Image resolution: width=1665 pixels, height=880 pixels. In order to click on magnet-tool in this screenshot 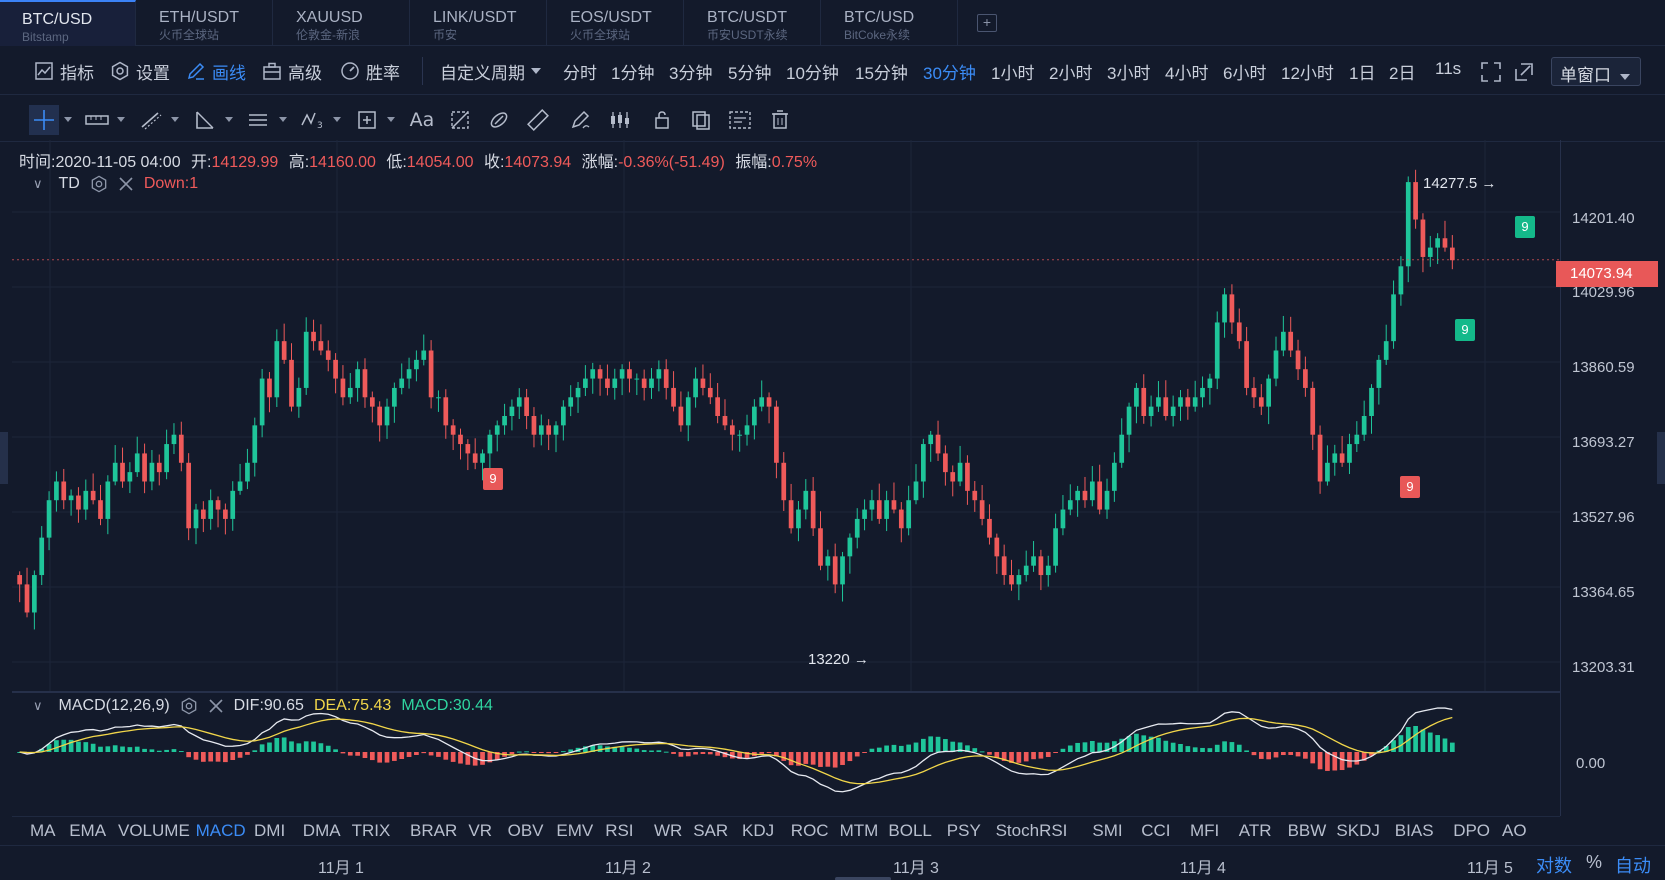, I will do `click(499, 120)`.